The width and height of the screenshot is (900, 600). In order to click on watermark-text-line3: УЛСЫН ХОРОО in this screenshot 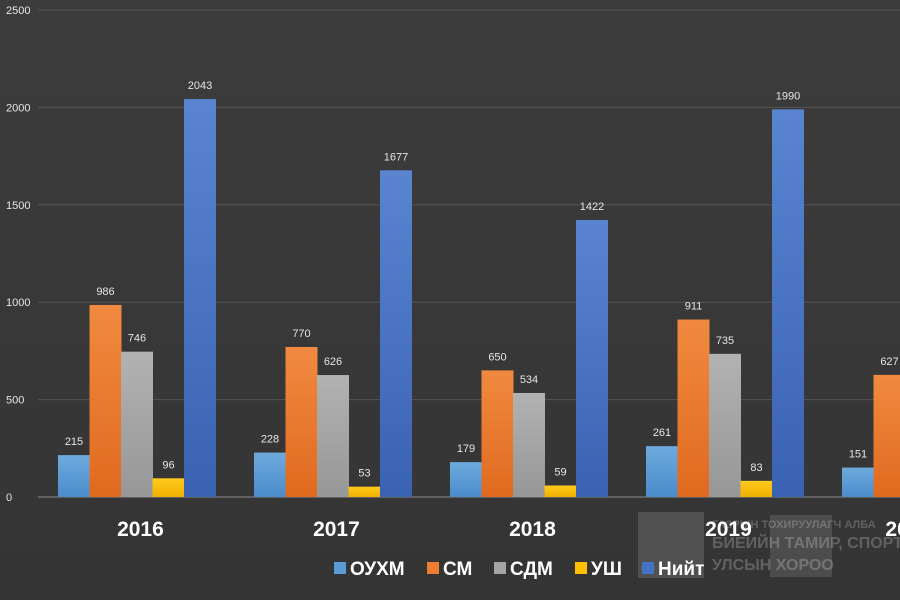, I will do `click(773, 565)`.